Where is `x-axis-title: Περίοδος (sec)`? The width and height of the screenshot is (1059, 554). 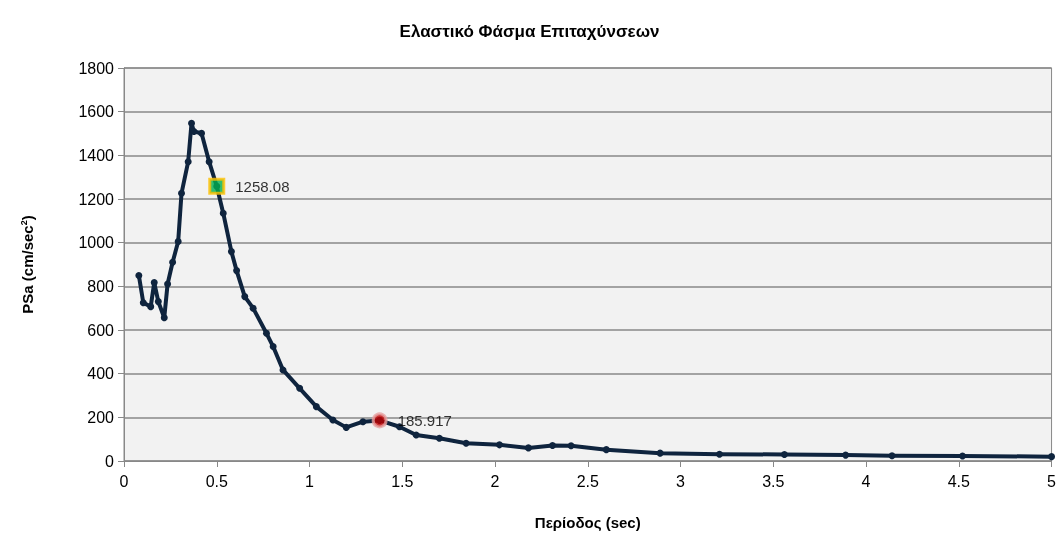
x-axis-title: Περίοδος (sec) is located at coordinates (587, 522).